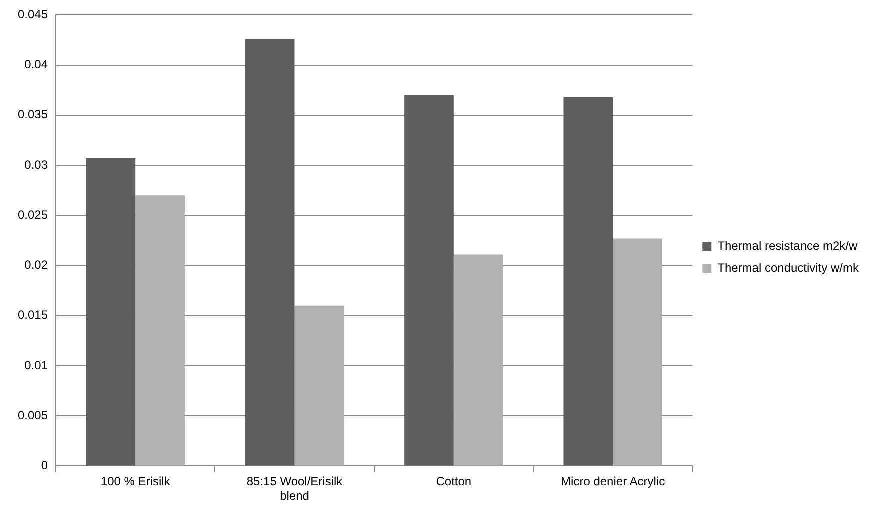 This screenshot has width=879, height=511. I want to click on y-tick-label: 0.03, so click(36, 165).